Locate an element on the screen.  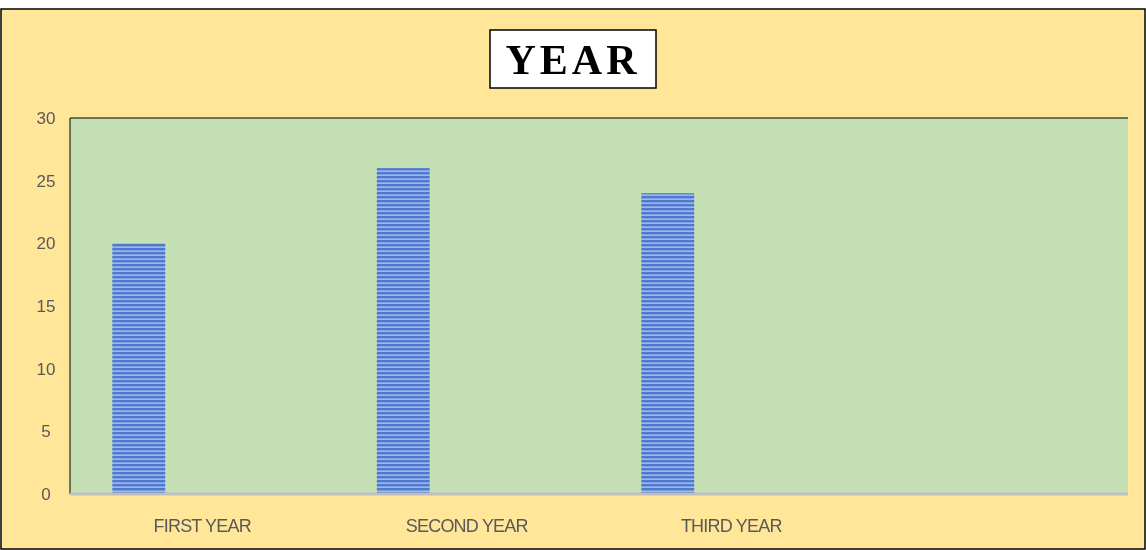
chart-title: YEAR is located at coordinates (573, 60).